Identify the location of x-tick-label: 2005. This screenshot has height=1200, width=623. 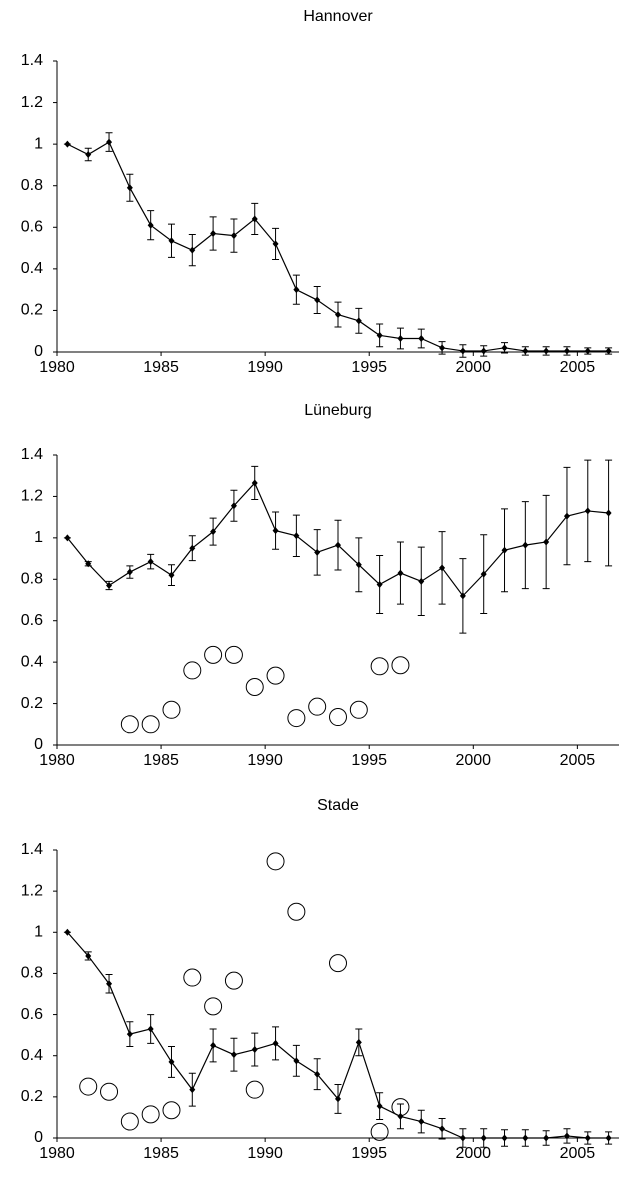
(578, 367).